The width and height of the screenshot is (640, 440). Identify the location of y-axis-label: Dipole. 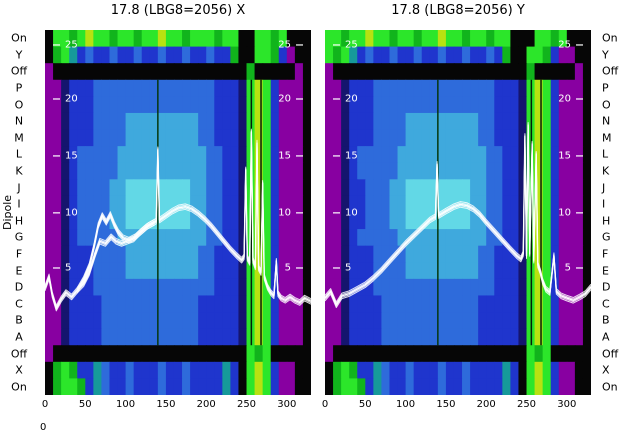
(8, 212).